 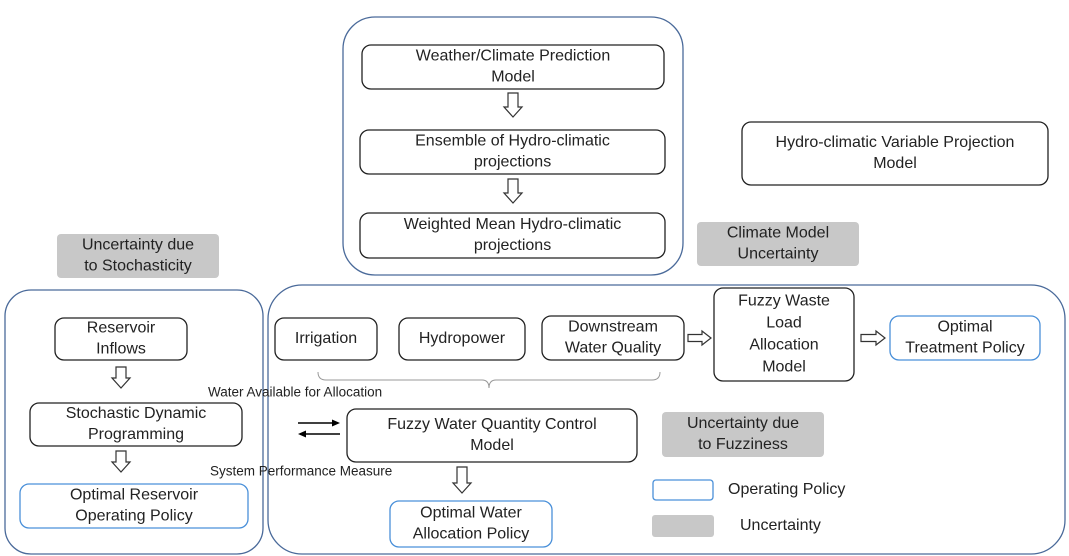 I want to click on legend-label: Uncertainty, so click(x=780, y=525).